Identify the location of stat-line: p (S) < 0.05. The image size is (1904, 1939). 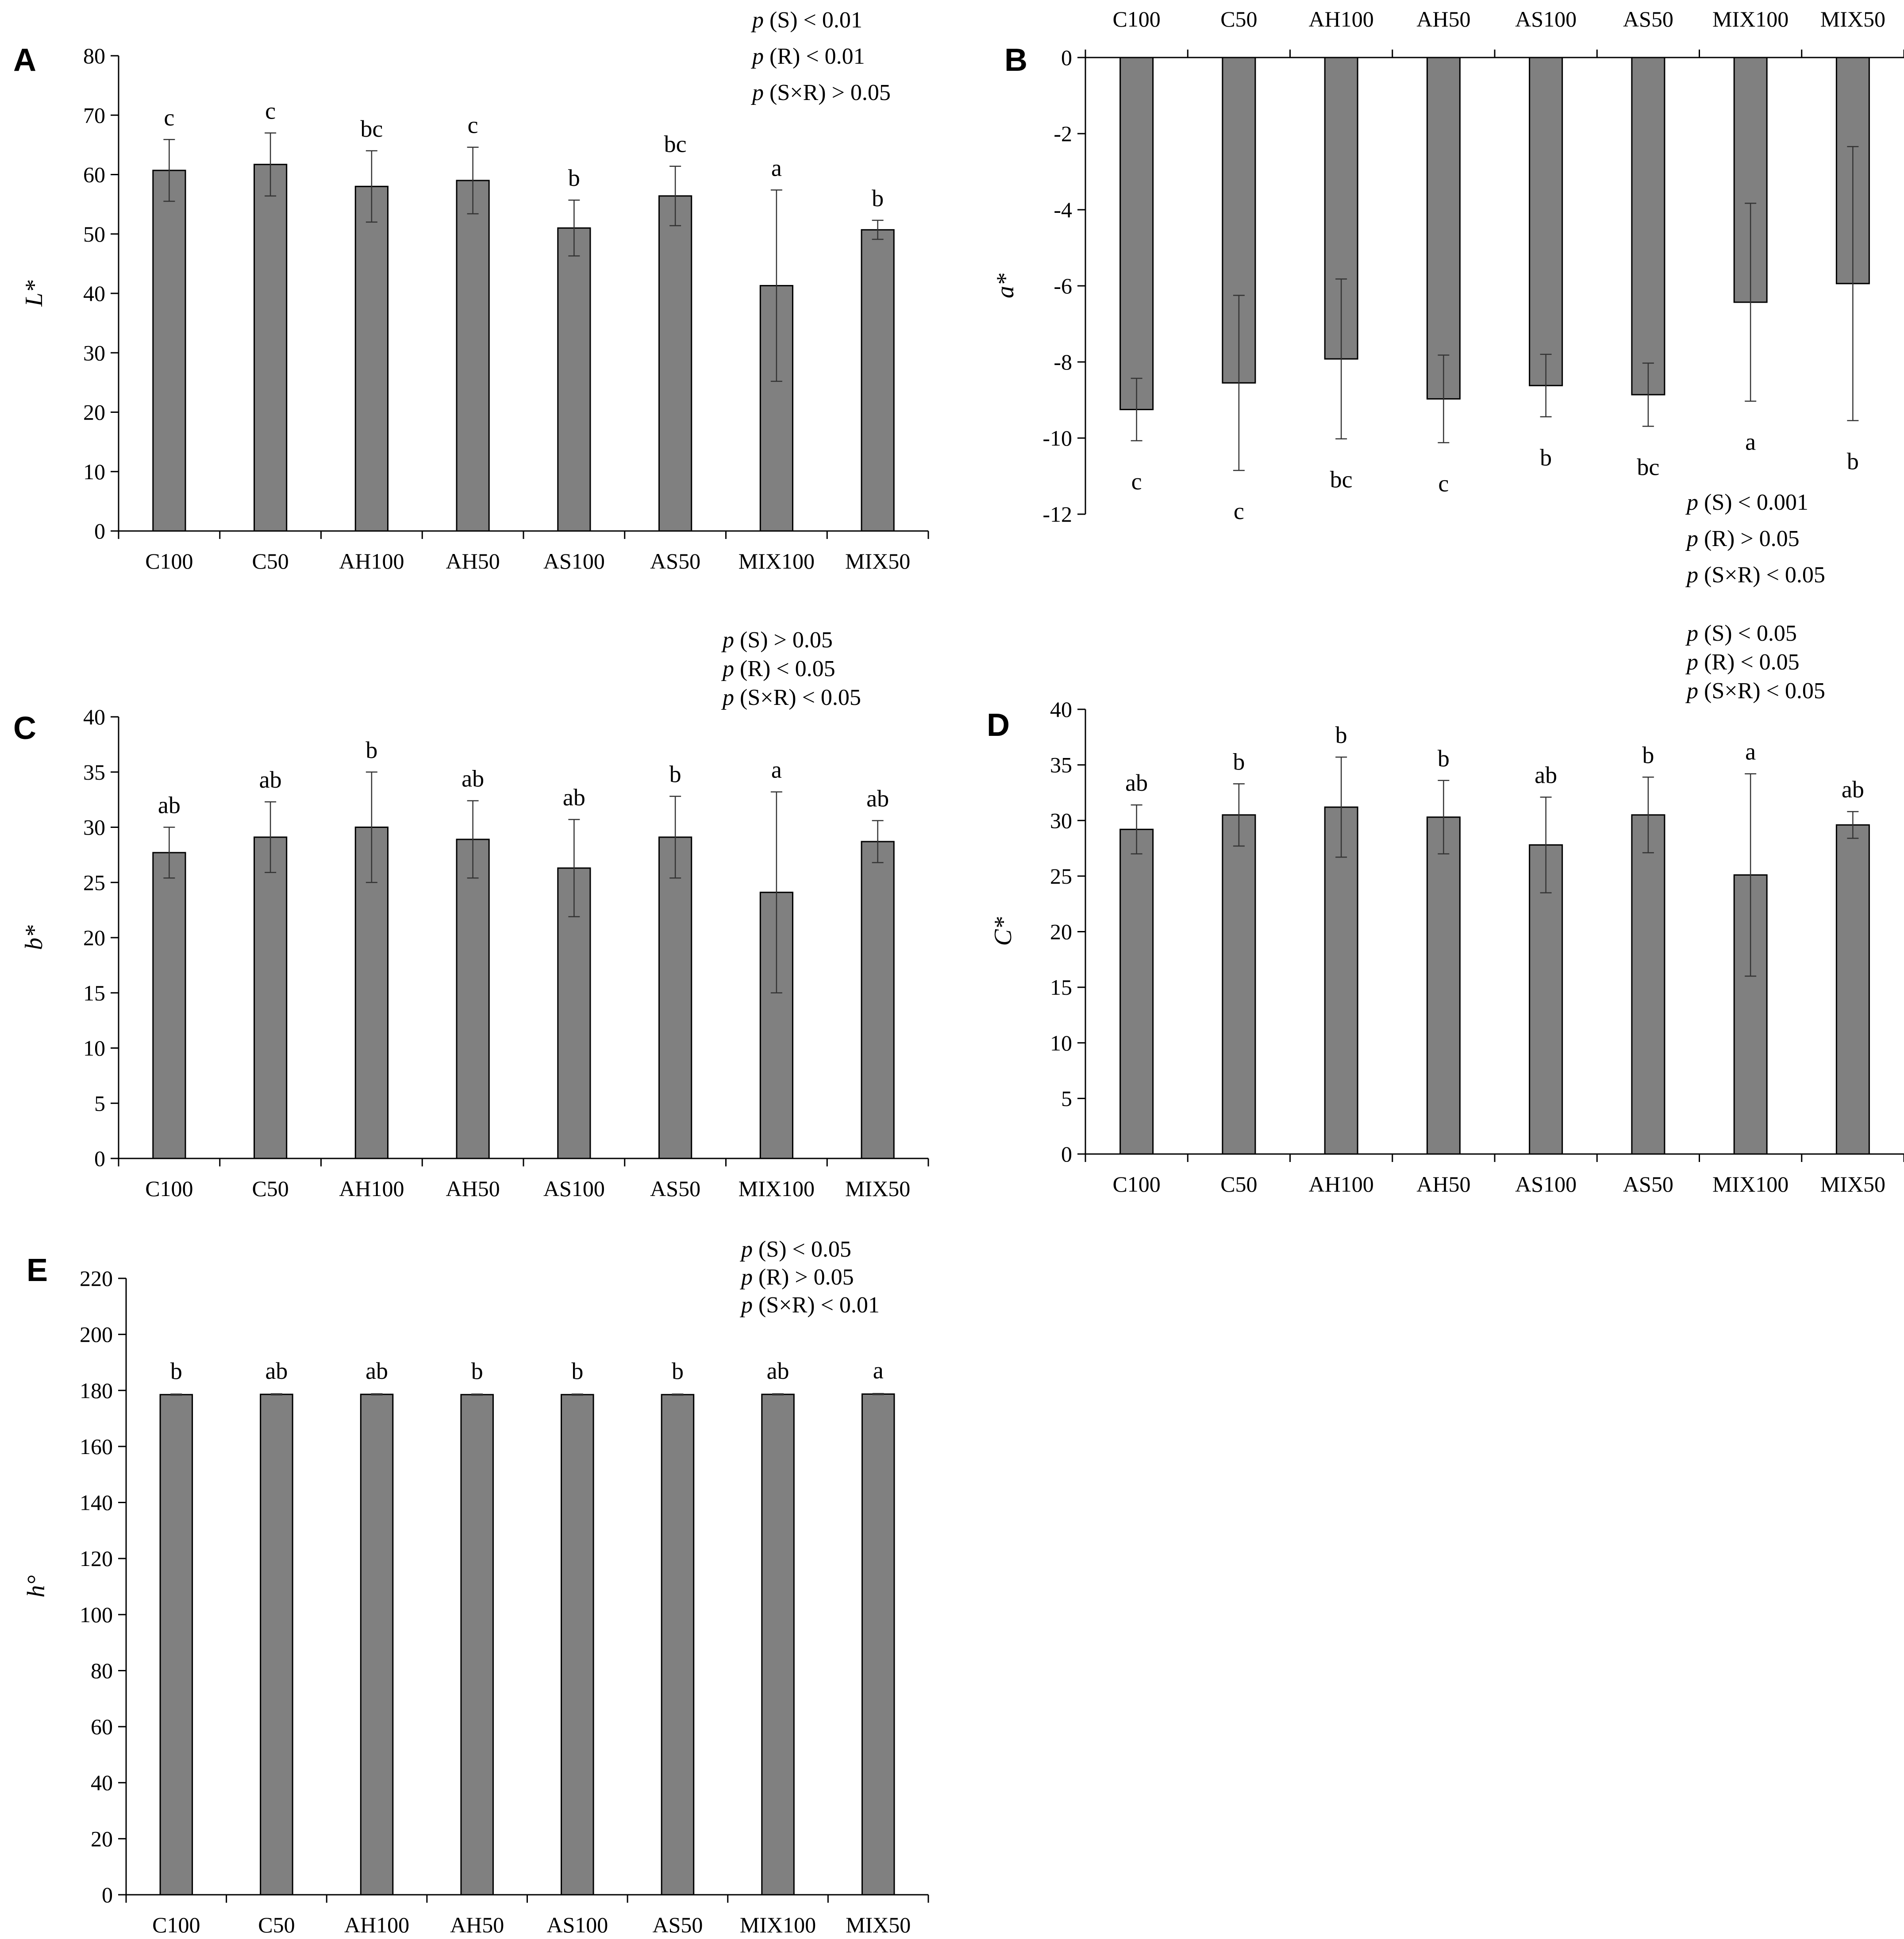
(795, 1249).